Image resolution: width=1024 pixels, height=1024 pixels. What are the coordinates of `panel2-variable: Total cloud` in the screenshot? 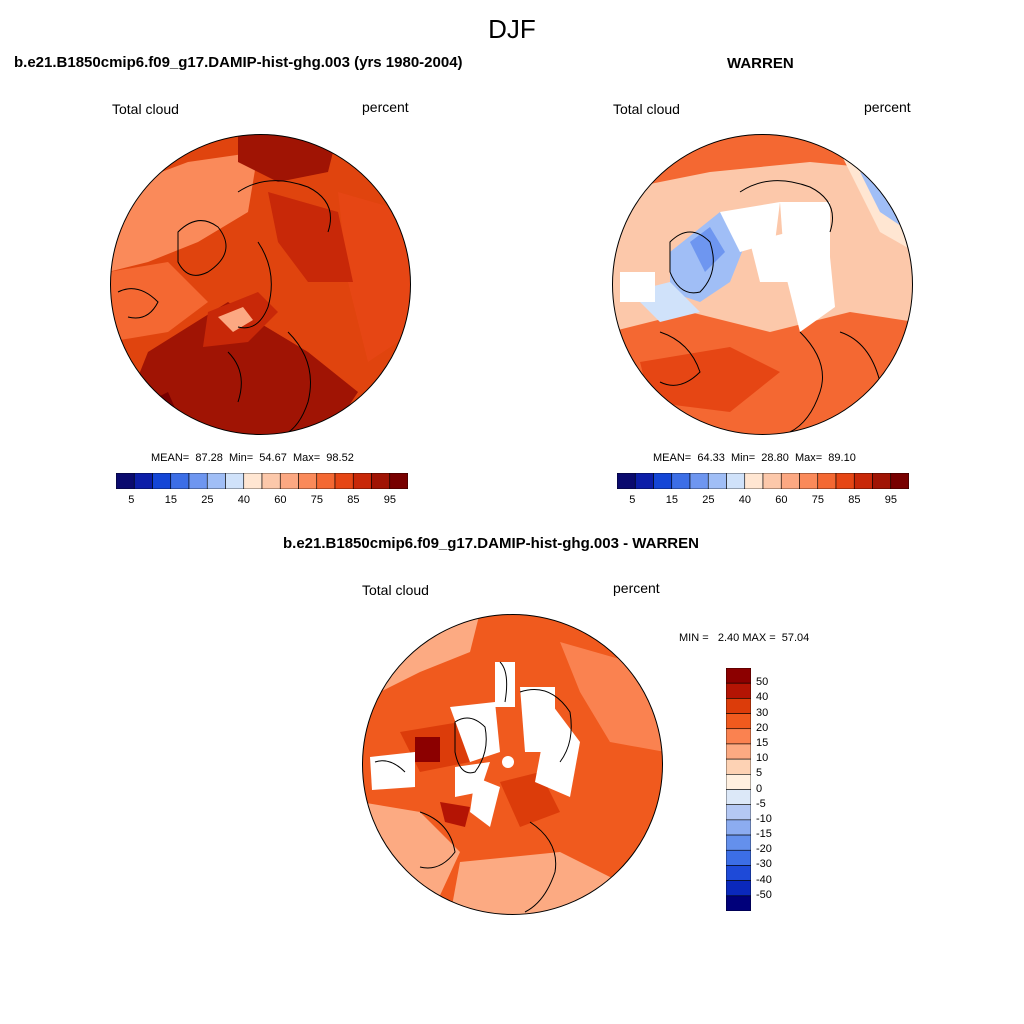 It's located at (646, 109).